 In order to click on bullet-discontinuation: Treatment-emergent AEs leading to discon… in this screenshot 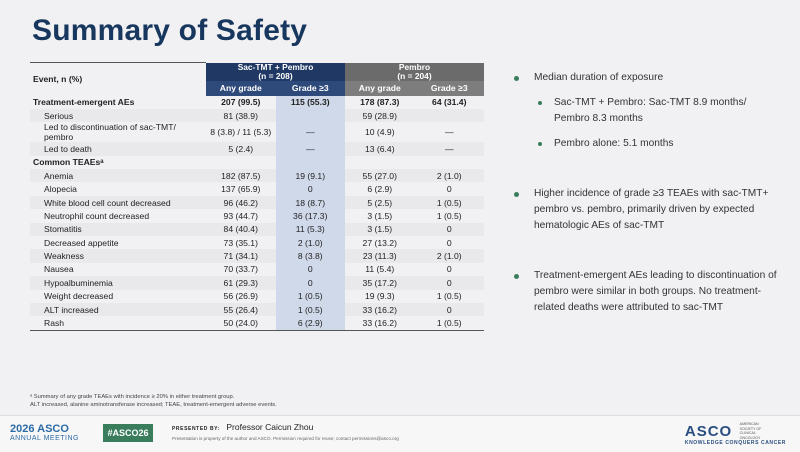, I will do `click(647, 292)`.